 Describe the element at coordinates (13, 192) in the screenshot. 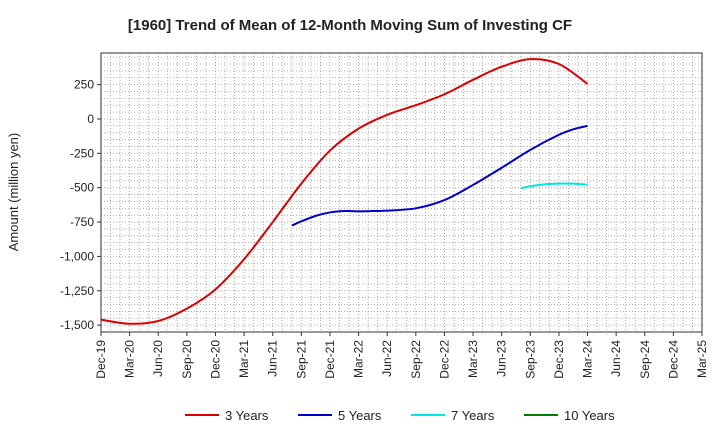

I see `y-axis-label: Amount (million yen)` at that location.